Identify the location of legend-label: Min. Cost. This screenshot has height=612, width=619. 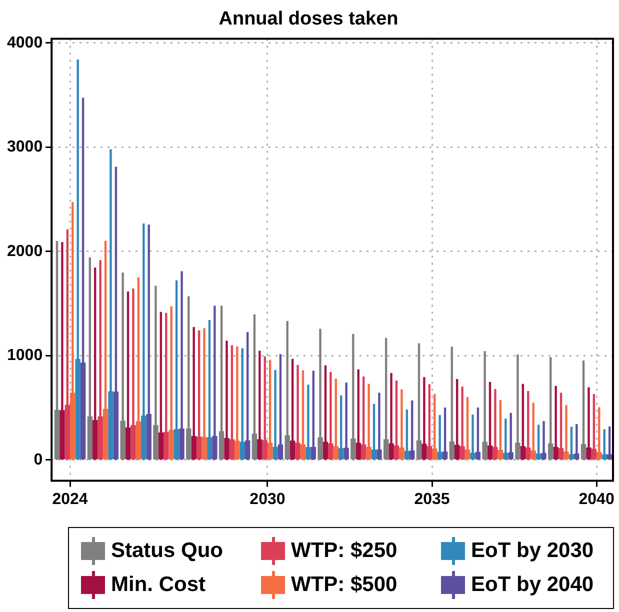
(158, 585).